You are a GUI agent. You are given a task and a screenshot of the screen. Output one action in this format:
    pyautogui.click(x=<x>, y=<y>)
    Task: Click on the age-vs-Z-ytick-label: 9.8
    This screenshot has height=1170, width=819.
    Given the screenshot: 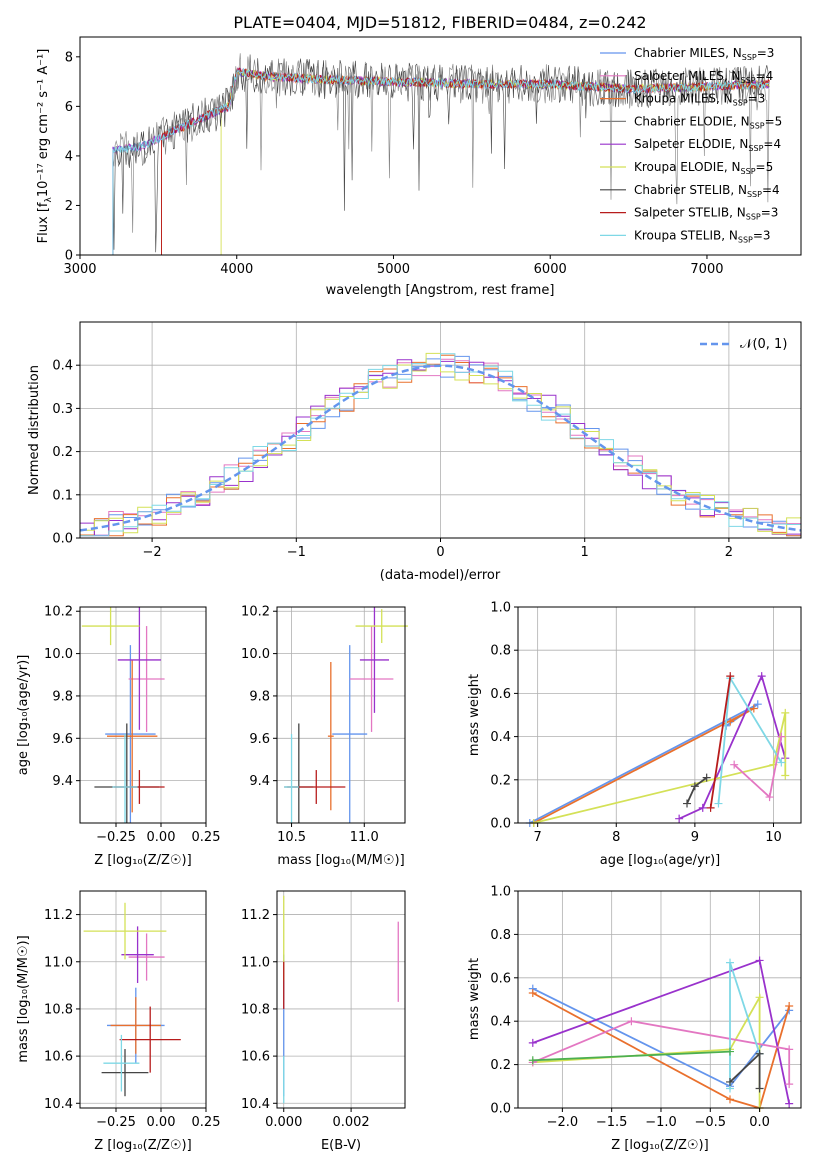 What is the action you would take?
    pyautogui.click(x=62, y=696)
    